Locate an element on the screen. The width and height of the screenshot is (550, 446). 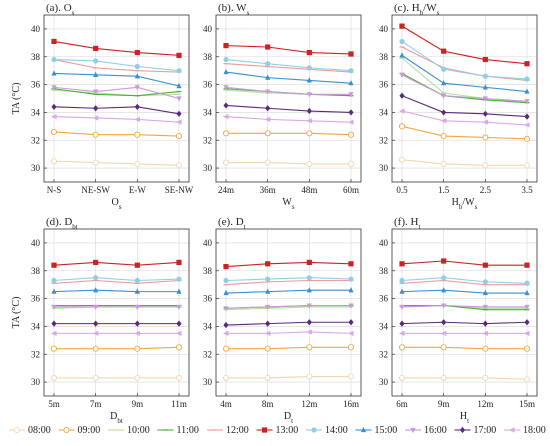
x-tick-label: 11m is located at coordinates (179, 404).